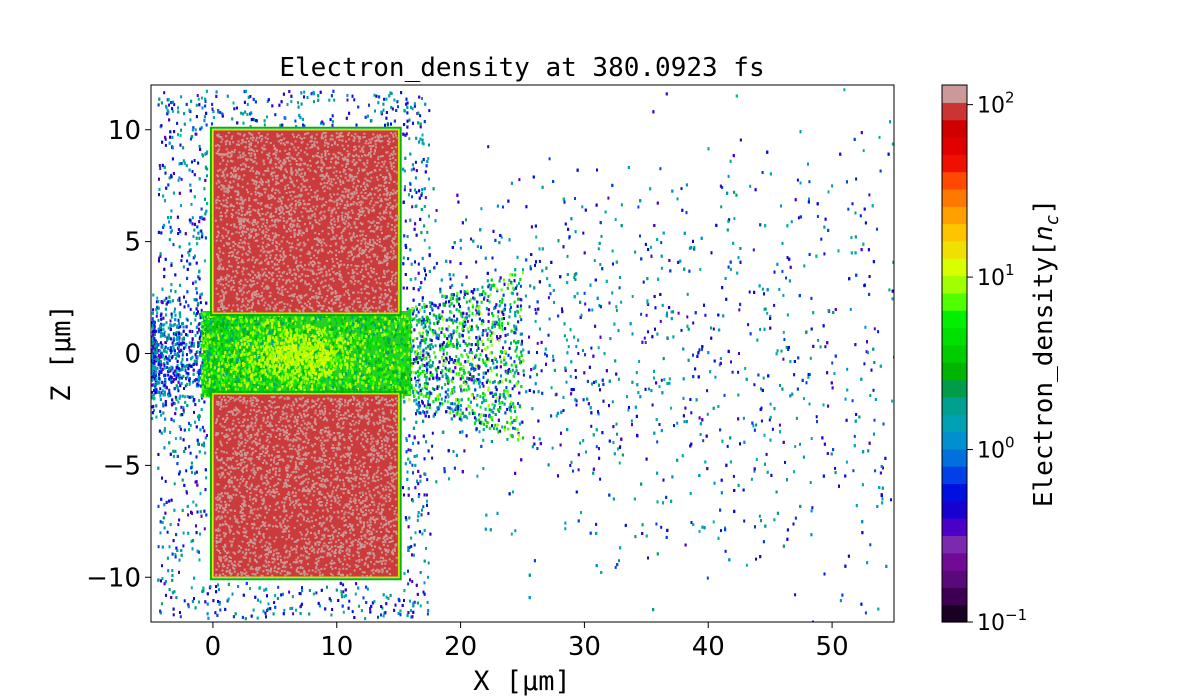 The width and height of the screenshot is (1200, 700). Describe the element at coordinates (1044, 374) in the screenshot. I see `colorbar-label-main: Electron_density[` at that location.